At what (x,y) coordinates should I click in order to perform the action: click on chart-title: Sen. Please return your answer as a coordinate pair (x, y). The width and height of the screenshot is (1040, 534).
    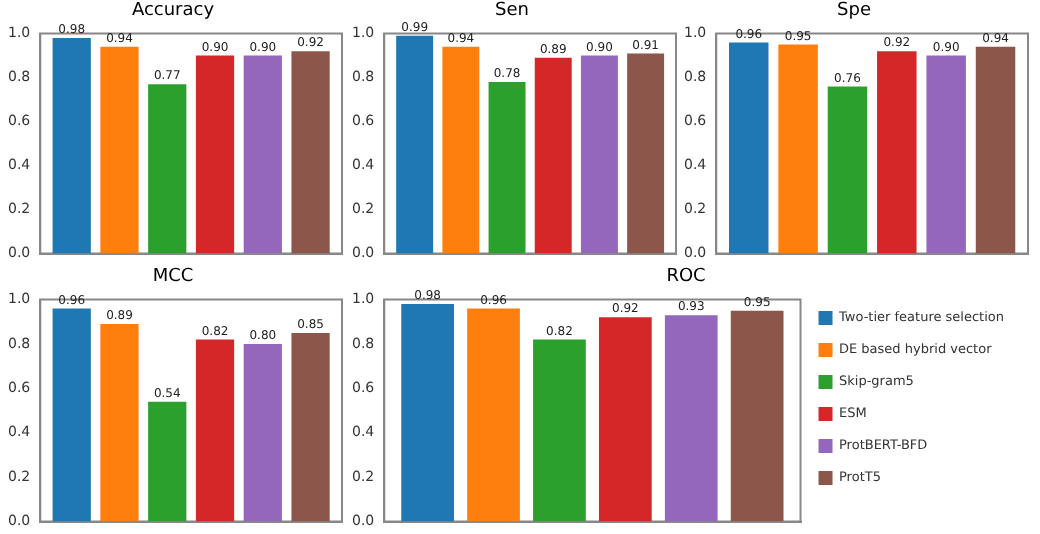
    Looking at the image, I should click on (512, 11).